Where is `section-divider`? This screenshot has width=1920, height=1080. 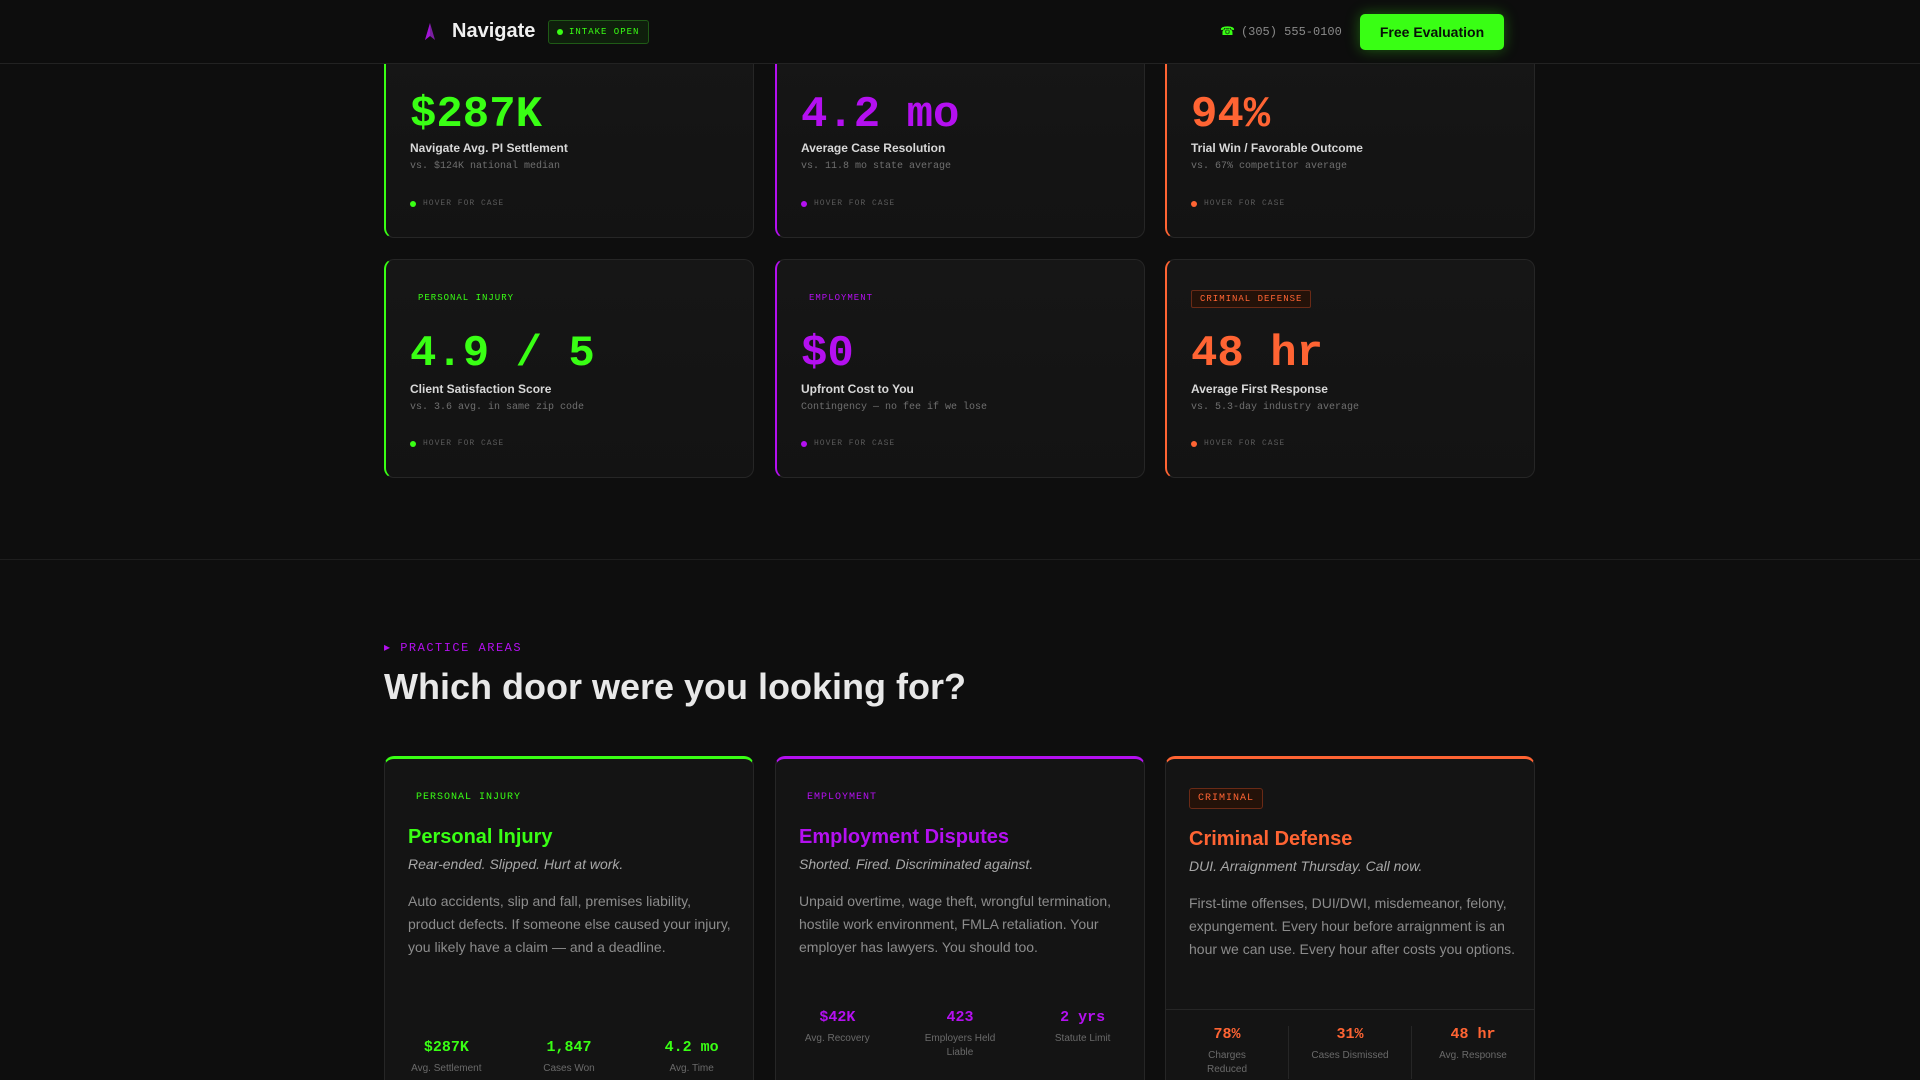
section-divider is located at coordinates (960, 559).